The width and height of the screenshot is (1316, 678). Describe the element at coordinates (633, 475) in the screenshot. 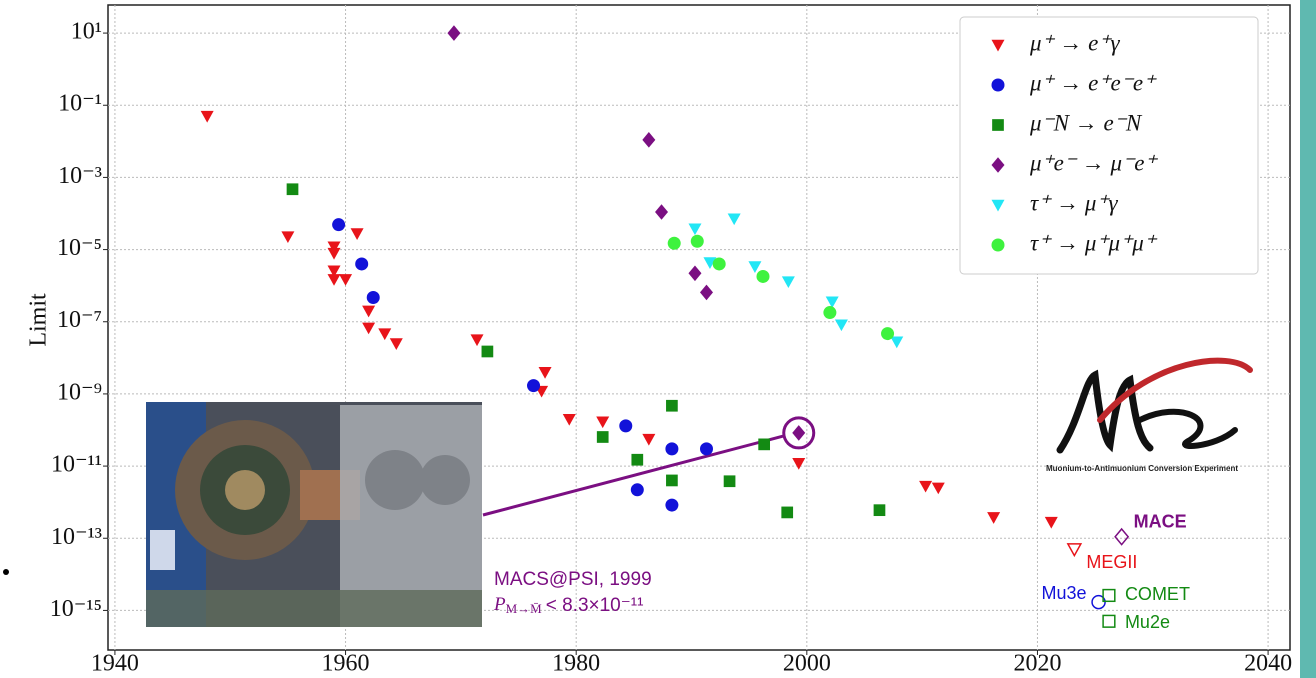

I see `connector` at that location.